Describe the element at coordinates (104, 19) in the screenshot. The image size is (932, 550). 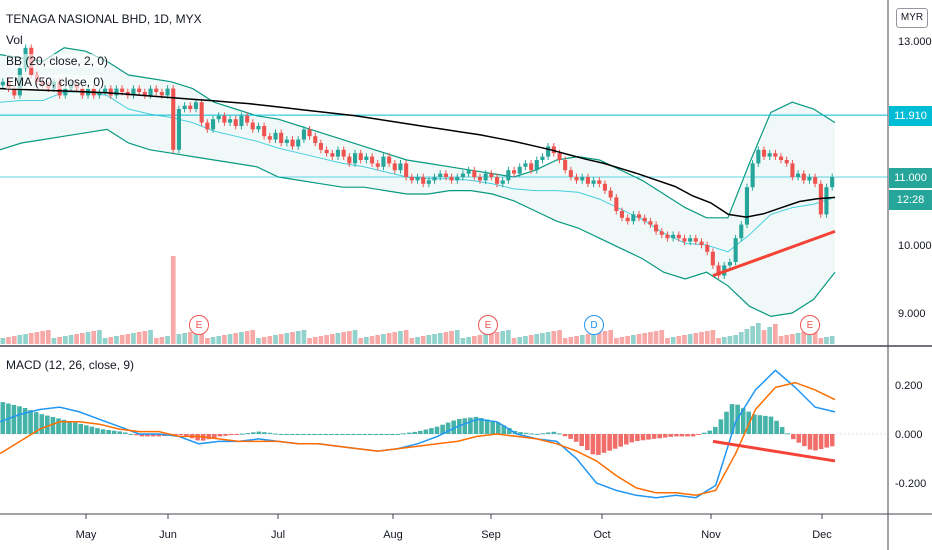
I see `symbol-title: TENAGA NASIONAL BHD, 1D, MYX` at that location.